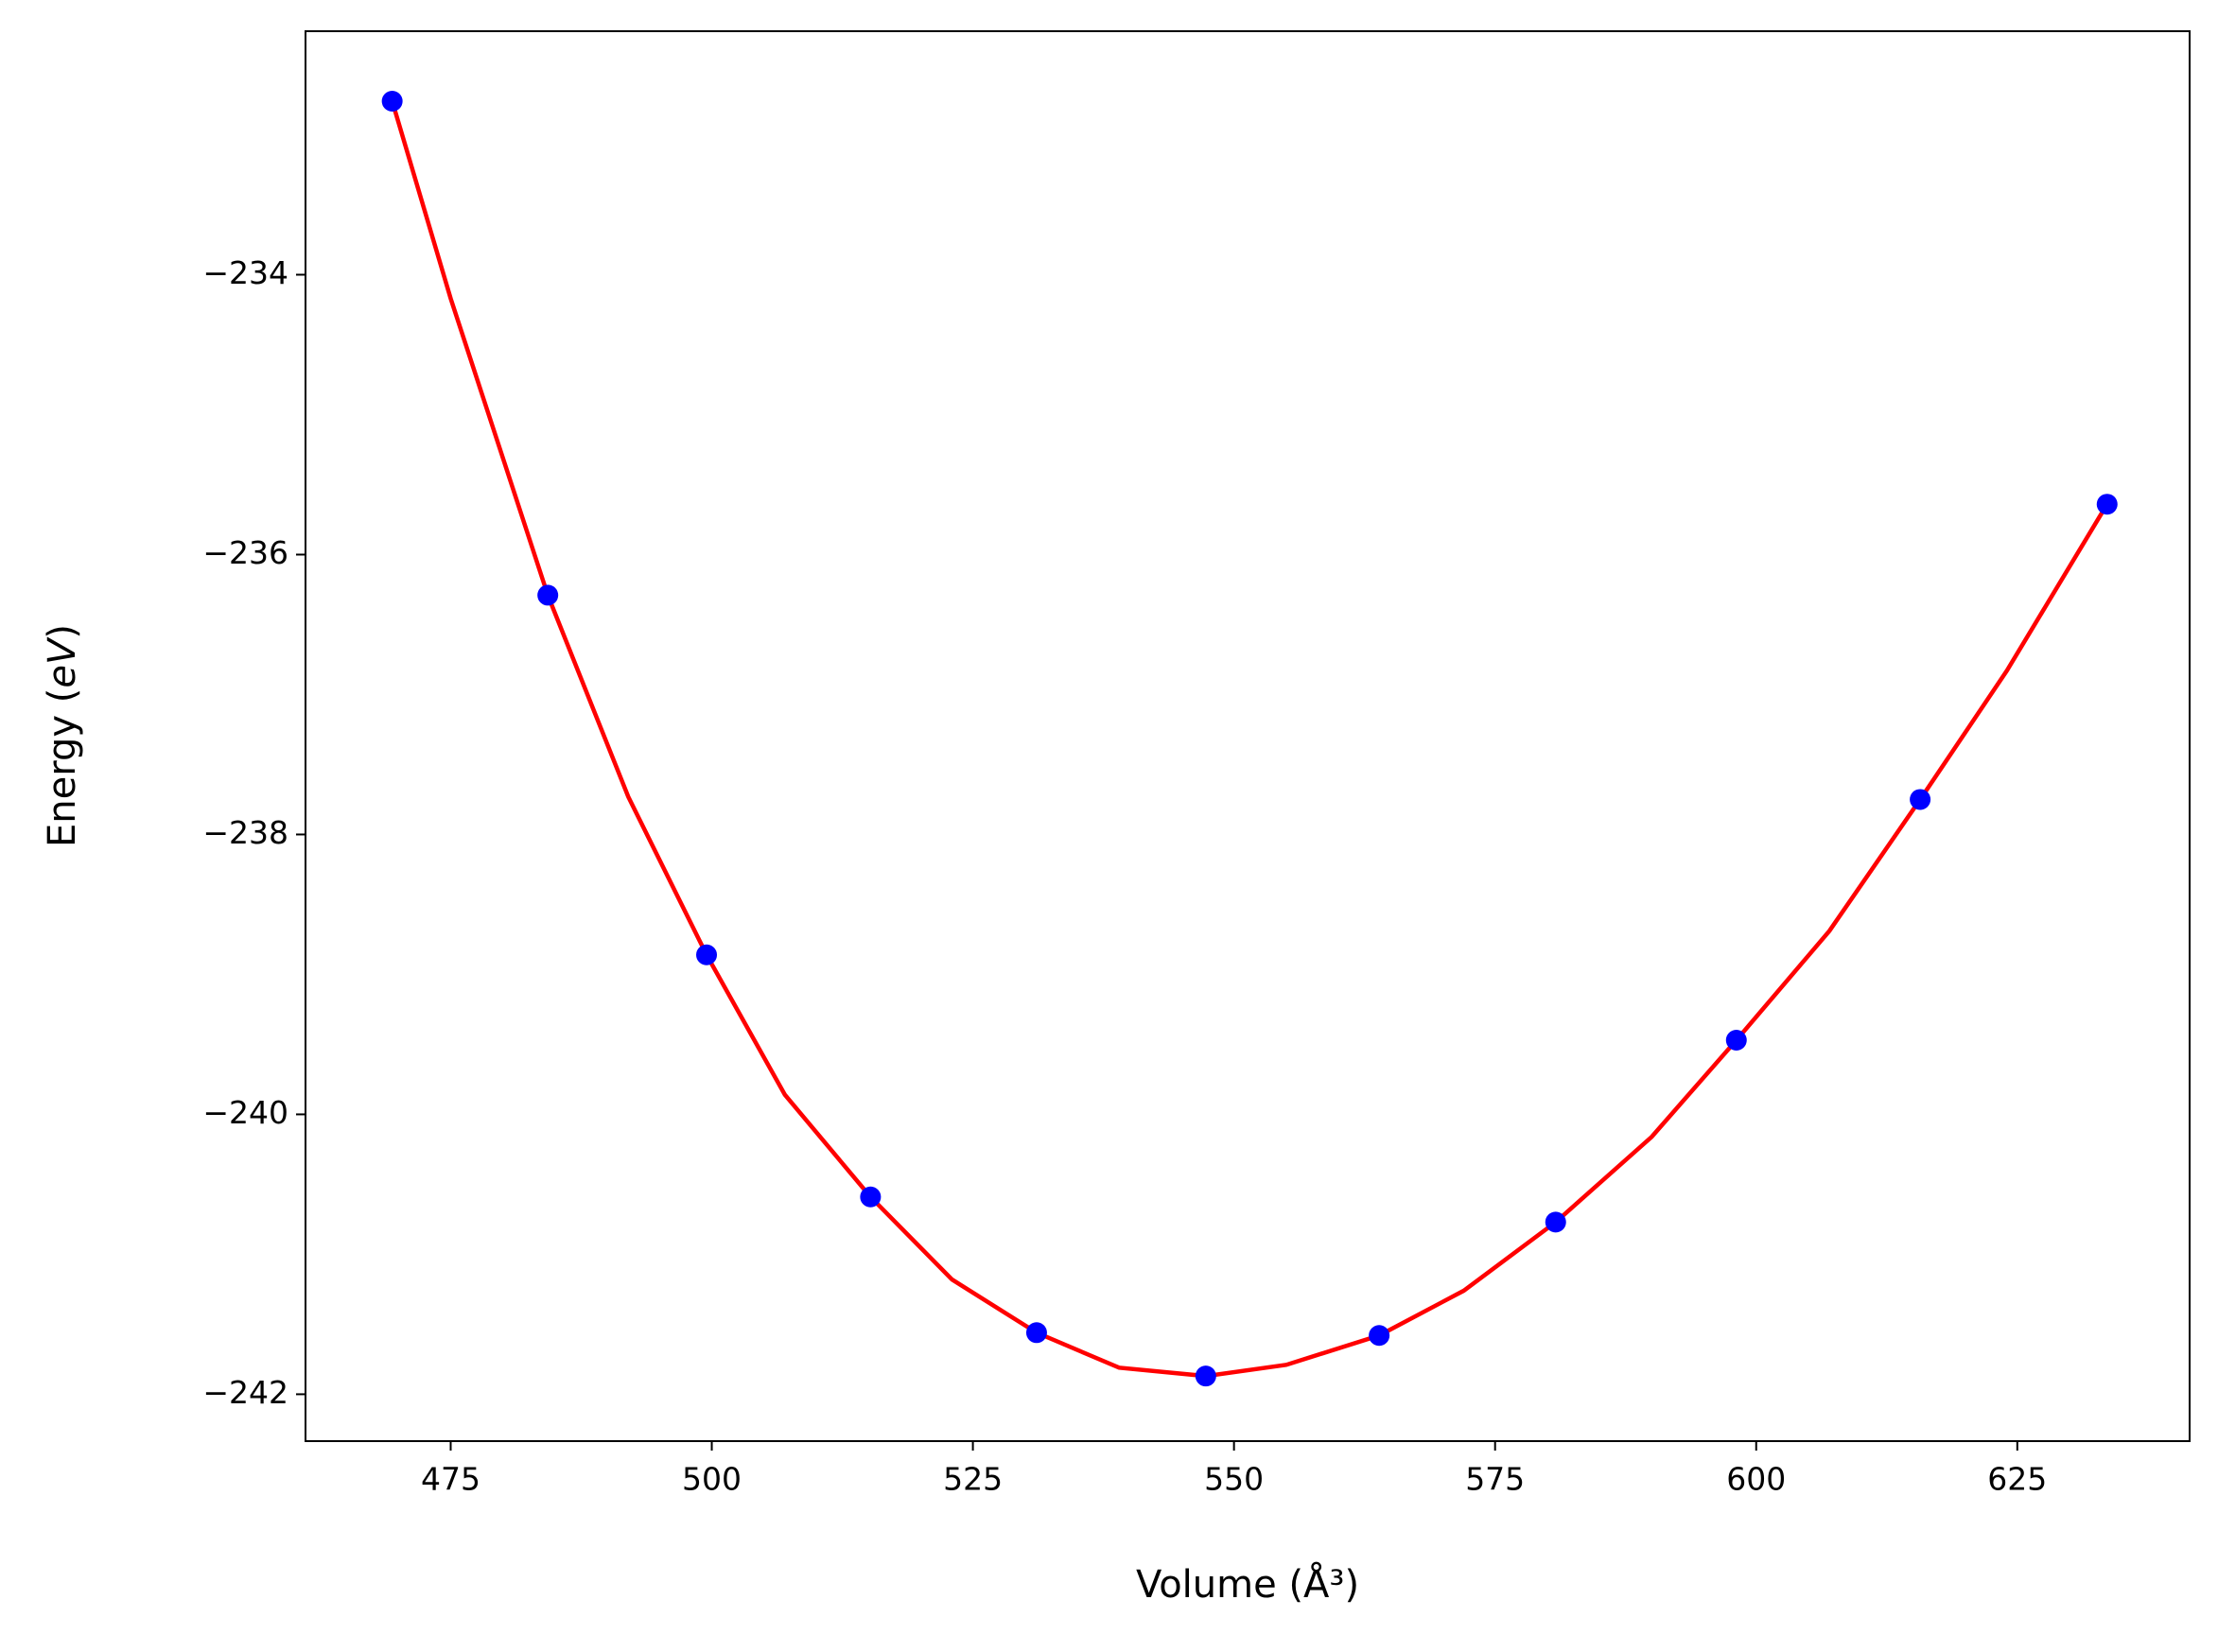  Describe the element at coordinates (62, 767) in the screenshot. I see `y-label-part: Energy (` at that location.